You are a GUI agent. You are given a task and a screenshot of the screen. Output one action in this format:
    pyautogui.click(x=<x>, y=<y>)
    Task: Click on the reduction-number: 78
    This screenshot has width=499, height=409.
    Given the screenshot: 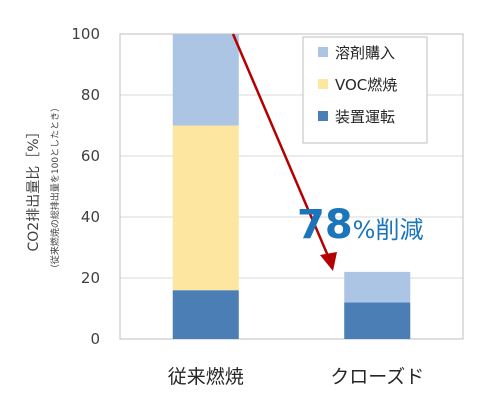 What is the action you would take?
    pyautogui.click(x=325, y=225)
    